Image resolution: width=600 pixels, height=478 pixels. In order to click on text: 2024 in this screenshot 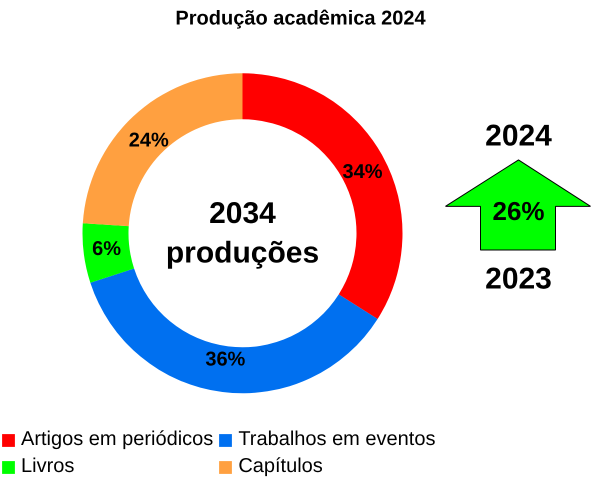, I will do `click(518, 135)`.